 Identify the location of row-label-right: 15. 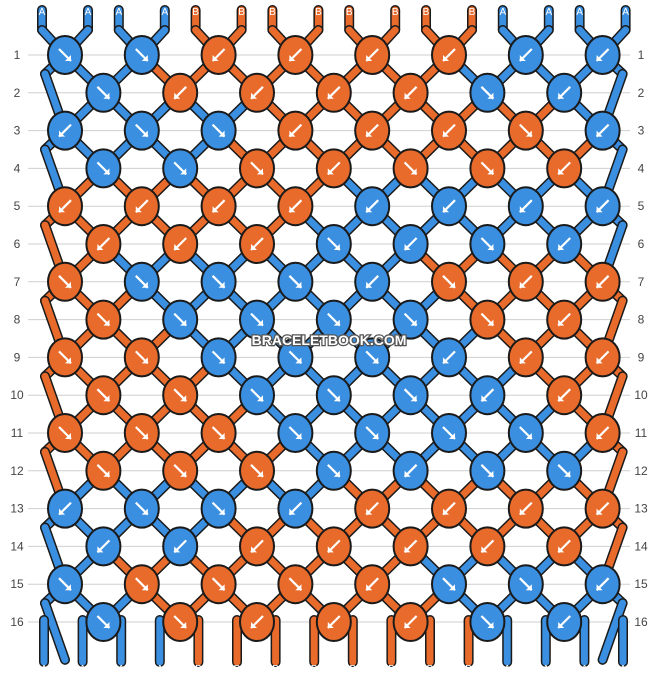
(641, 584).